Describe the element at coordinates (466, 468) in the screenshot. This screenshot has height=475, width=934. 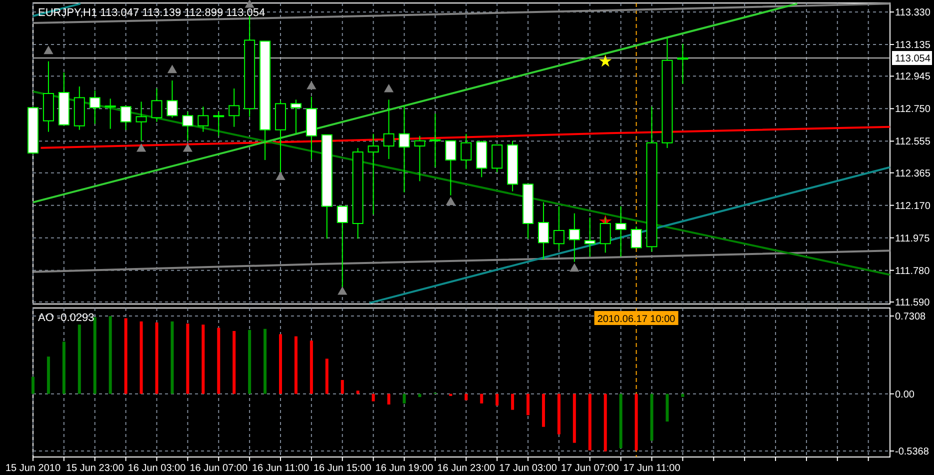
I see `x-tick-label: 16 Jun 23:00` at that location.